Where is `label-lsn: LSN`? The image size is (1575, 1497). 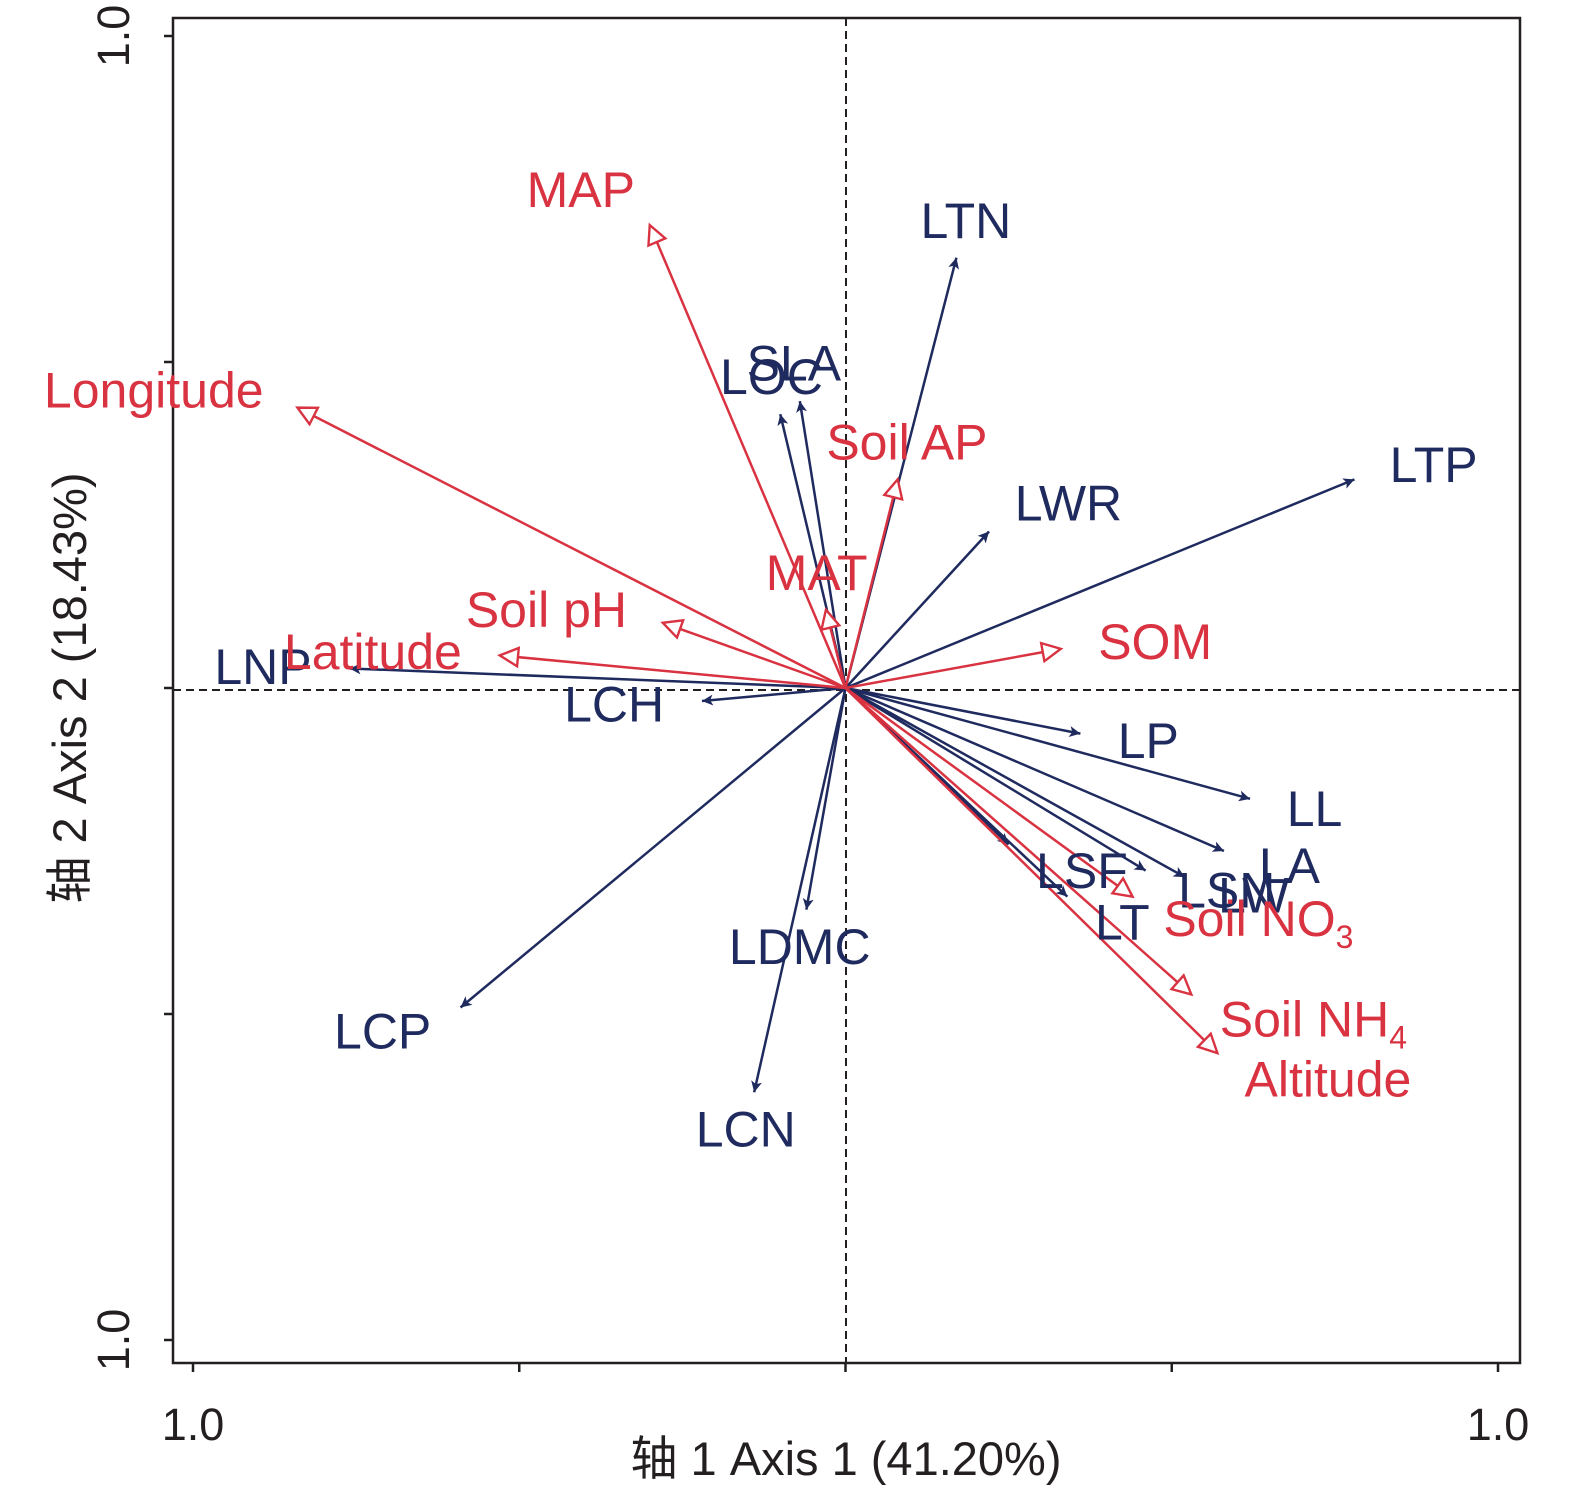
label-lsn: LSN is located at coordinates (1226, 890).